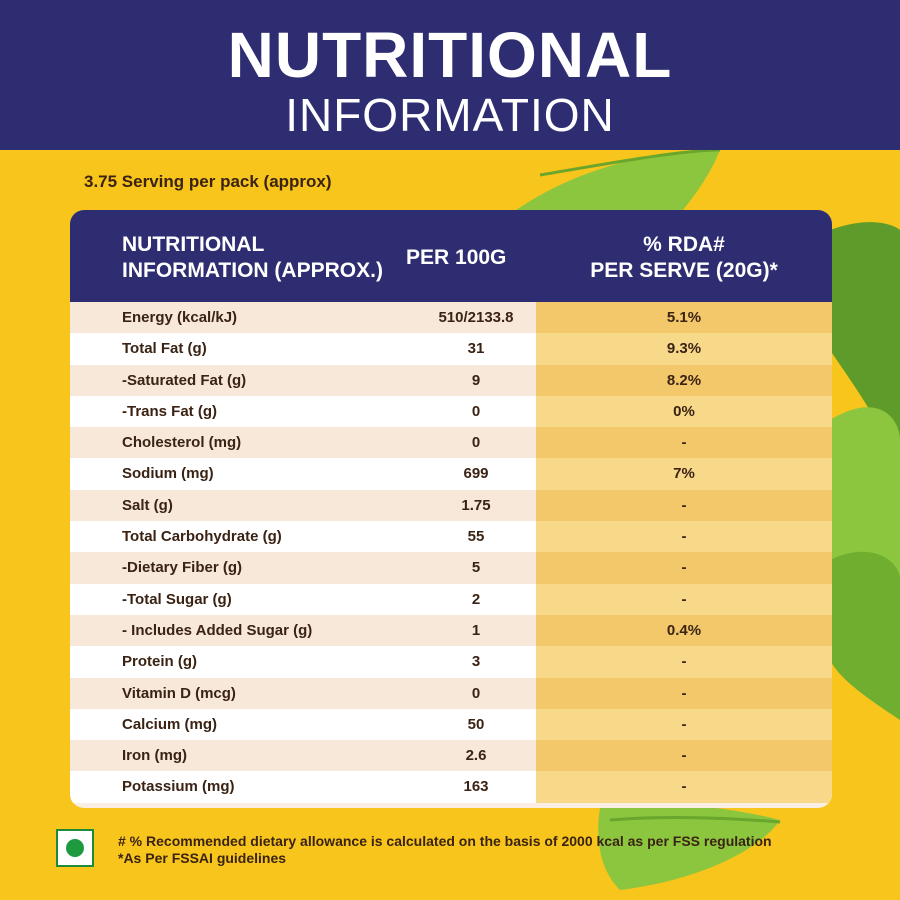 This screenshot has width=900, height=900. I want to click on cell-nutrient: - Includes Added Sugar (g), so click(217, 630).